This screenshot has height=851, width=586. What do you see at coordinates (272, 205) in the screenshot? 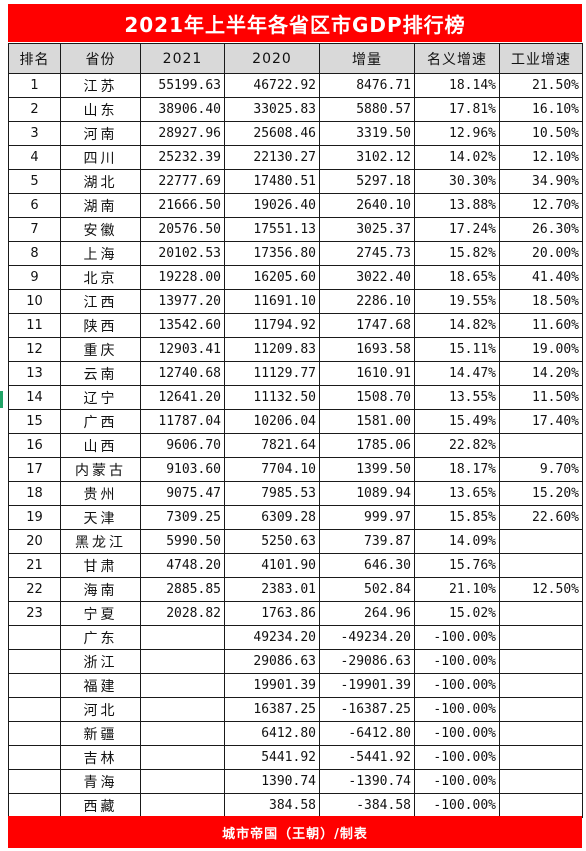
I see `gdp-2020-cell: 19026.40` at bounding box center [272, 205].